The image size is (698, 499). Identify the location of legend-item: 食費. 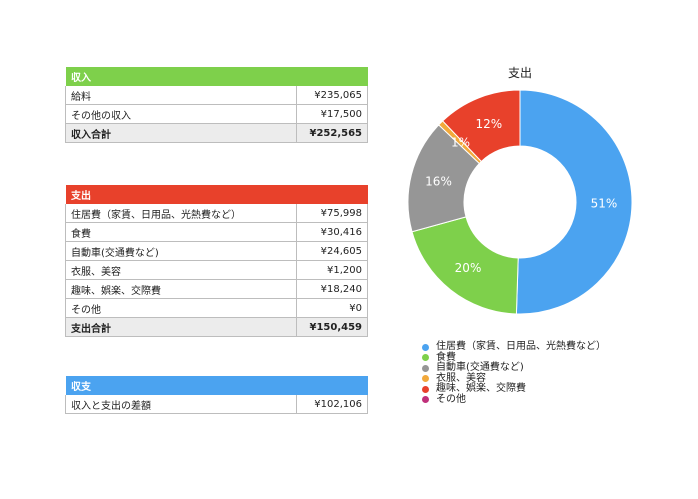
(514, 357).